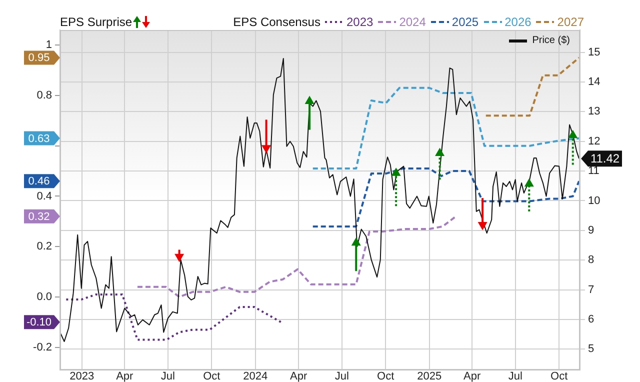  What do you see at coordinates (518, 22) in the screenshot?
I see `legend-label: 2026` at bounding box center [518, 22].